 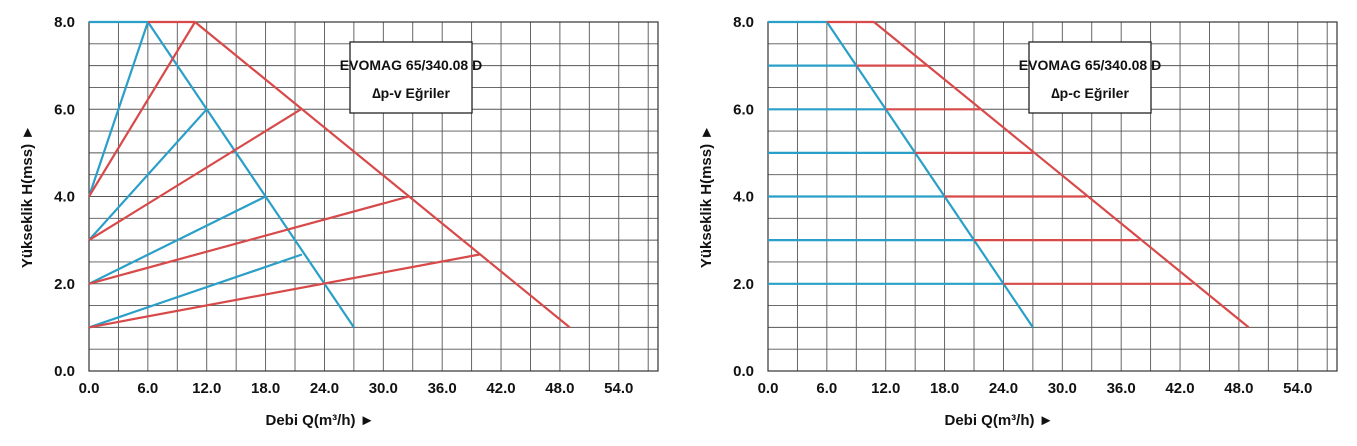 What do you see at coordinates (1090, 93) in the screenshot?
I see `legend-box-subtitle: ∆p-c Eğriler` at bounding box center [1090, 93].